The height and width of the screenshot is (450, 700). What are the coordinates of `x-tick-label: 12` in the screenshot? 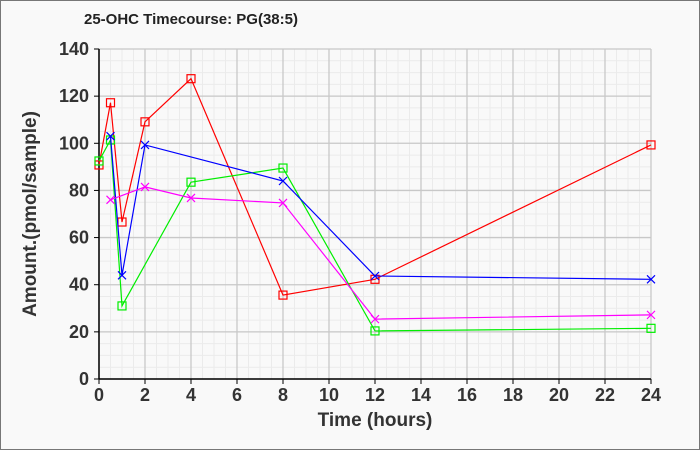 It's located at (375, 395).